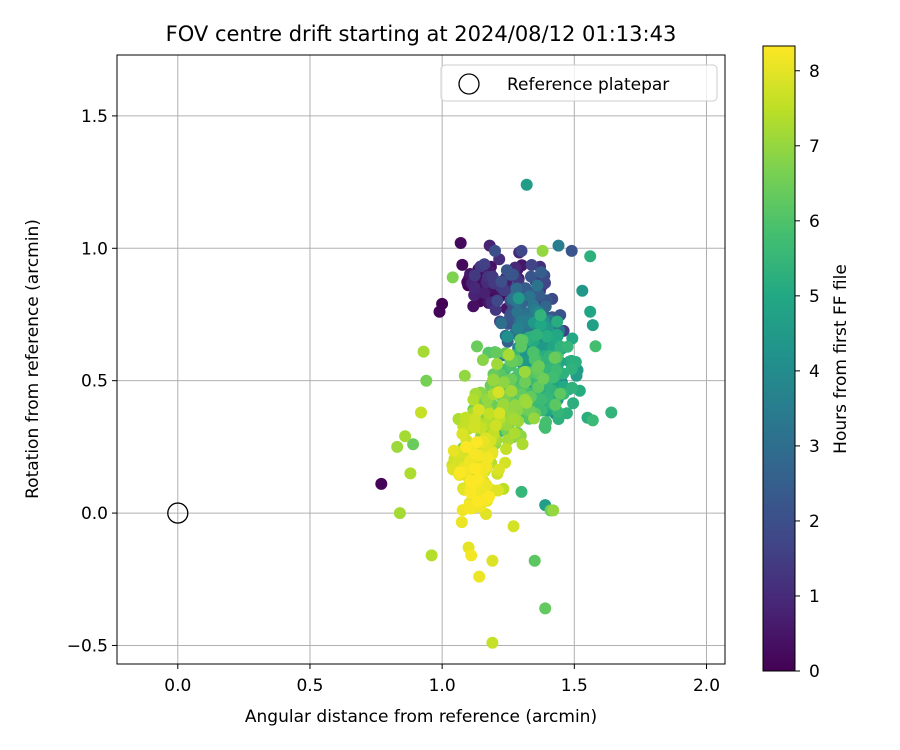 The image size is (900, 750). Describe the element at coordinates (814, 672) in the screenshot. I see `colorbar-tick-label: 0` at that location.